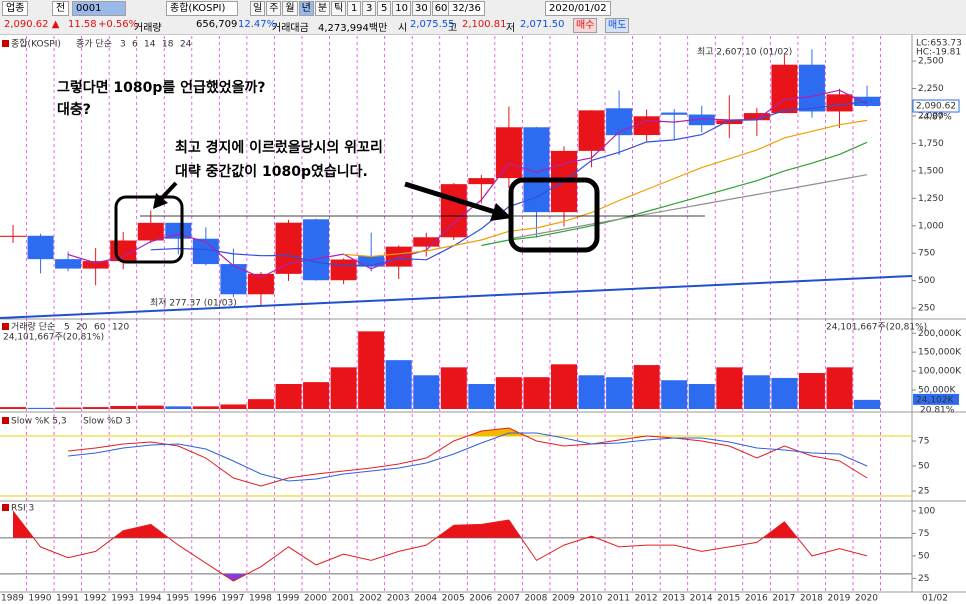 The image size is (966, 604). I want to click on y-tick-label: 2,500, so click(931, 62).